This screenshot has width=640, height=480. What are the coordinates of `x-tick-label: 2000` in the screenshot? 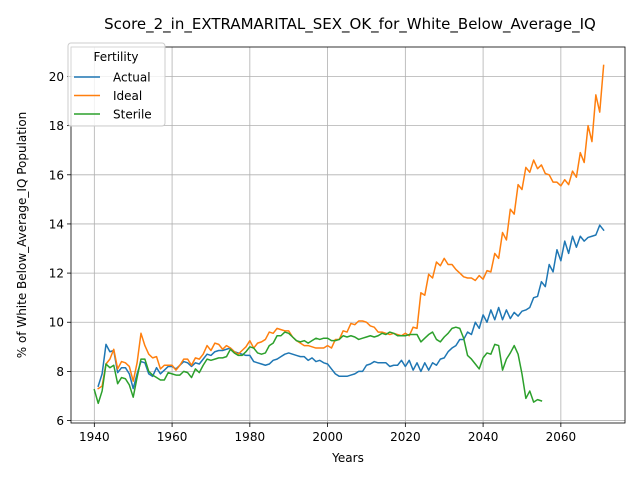 It's located at (327, 437).